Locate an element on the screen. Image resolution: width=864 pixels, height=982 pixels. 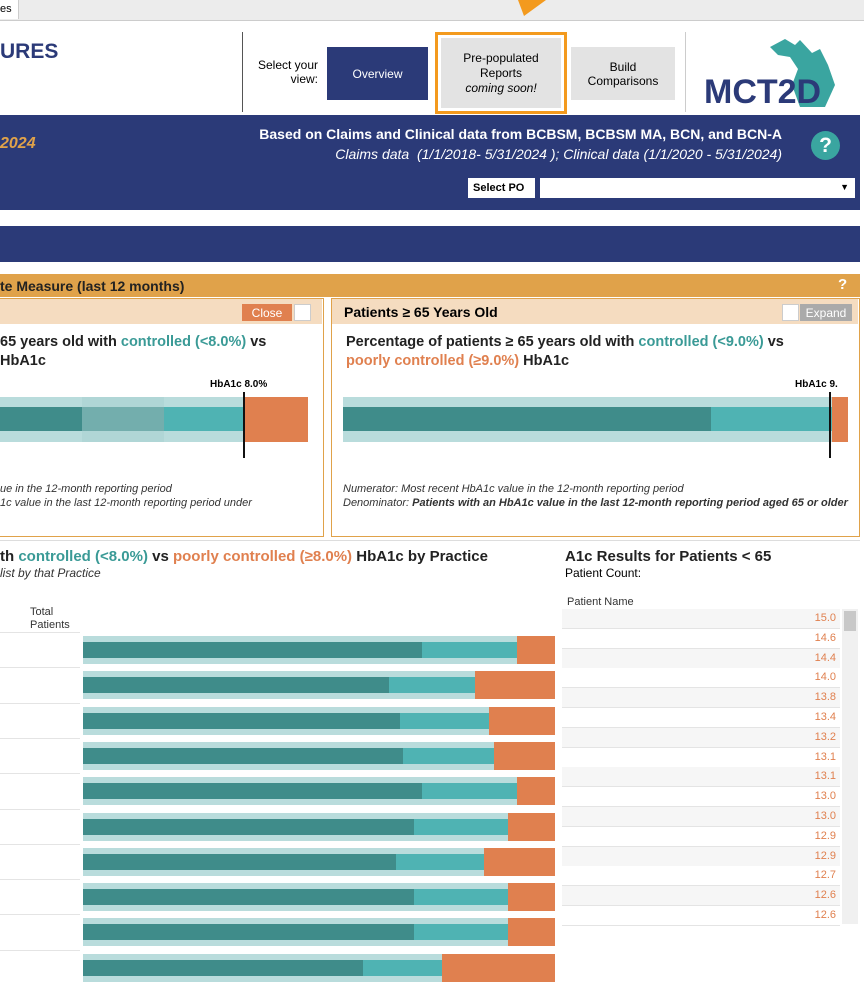
text: ue in the 12-month reporting period is located at coordinates (86, 489).